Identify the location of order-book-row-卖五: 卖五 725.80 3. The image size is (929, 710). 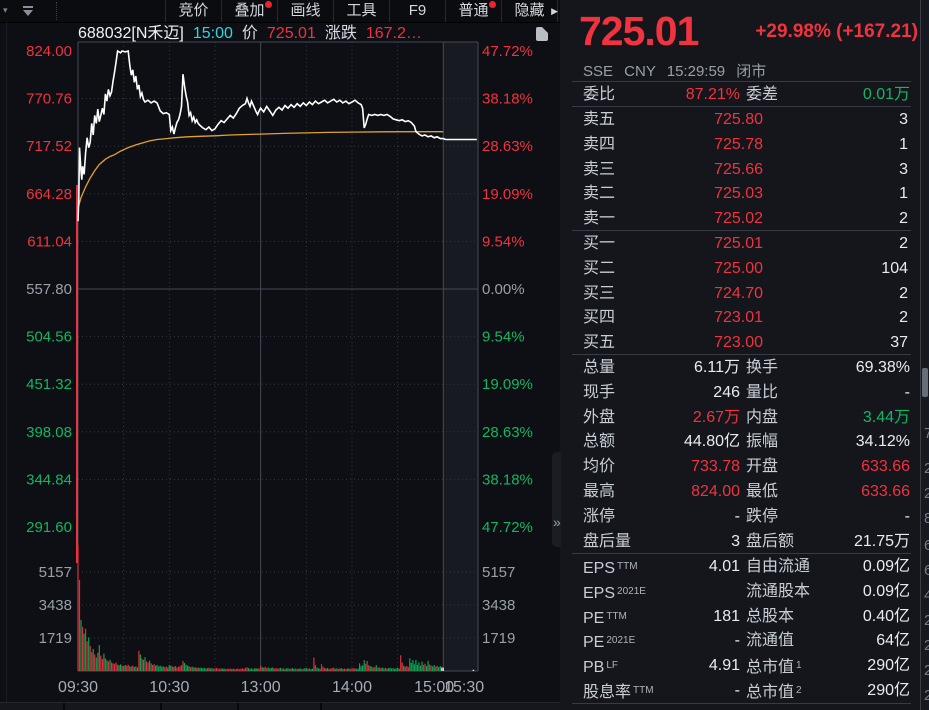
(740, 119).